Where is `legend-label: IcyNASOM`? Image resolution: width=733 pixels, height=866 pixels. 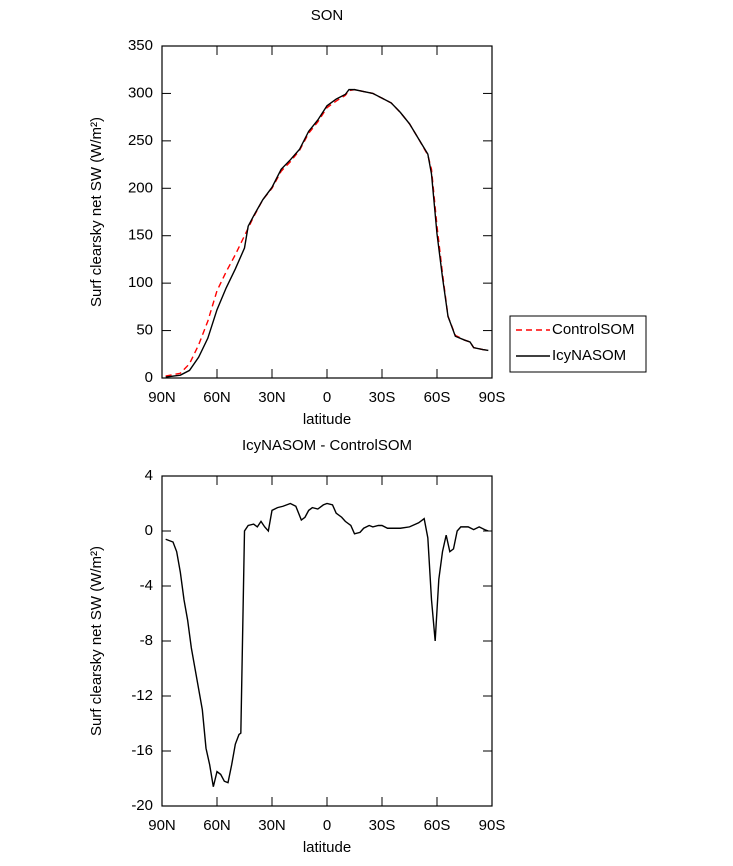 legend-label: IcyNASOM is located at coordinates (589, 355).